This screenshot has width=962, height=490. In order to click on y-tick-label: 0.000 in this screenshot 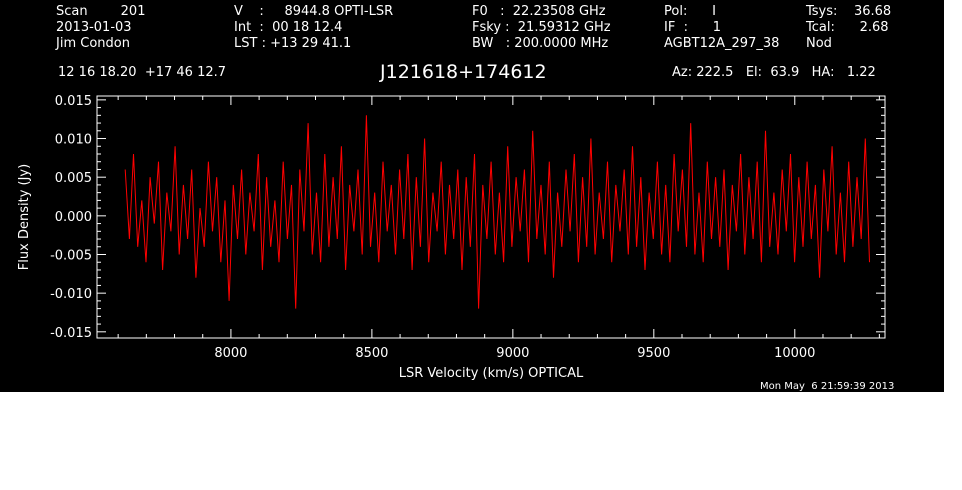, I will do `click(73, 217)`.